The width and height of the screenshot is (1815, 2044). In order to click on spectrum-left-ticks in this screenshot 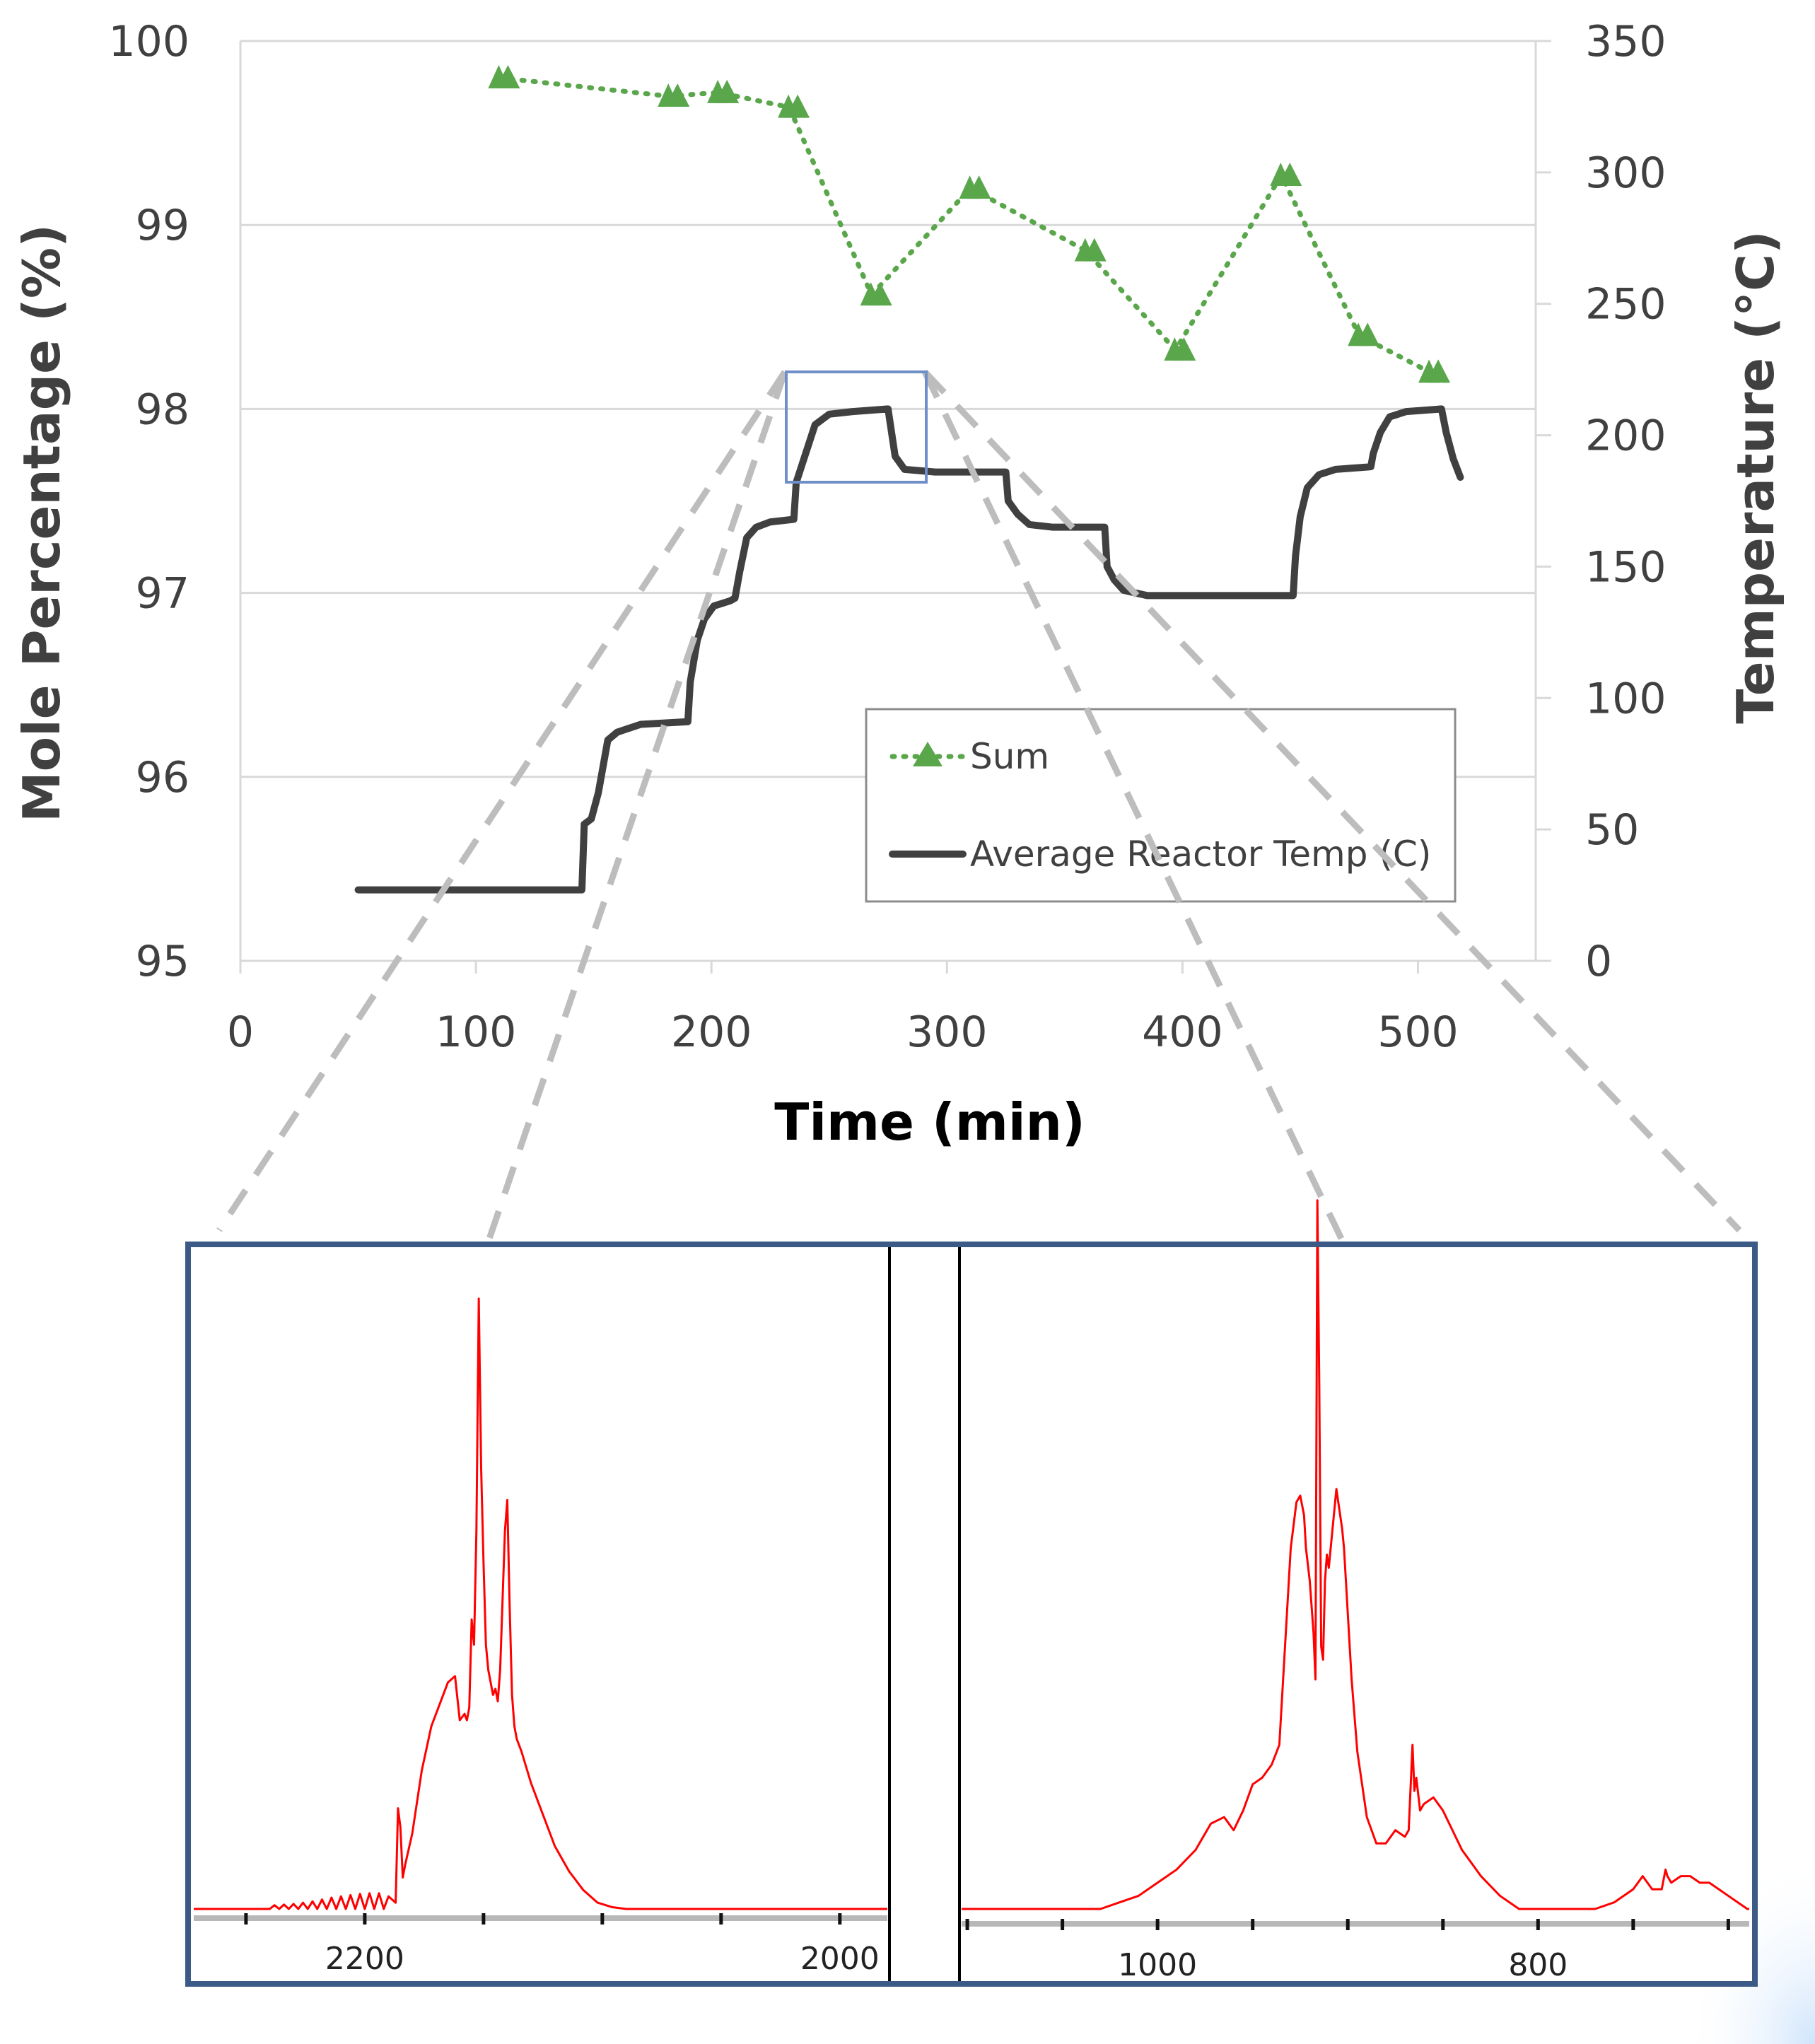, I will do `click(543, 1919)`.